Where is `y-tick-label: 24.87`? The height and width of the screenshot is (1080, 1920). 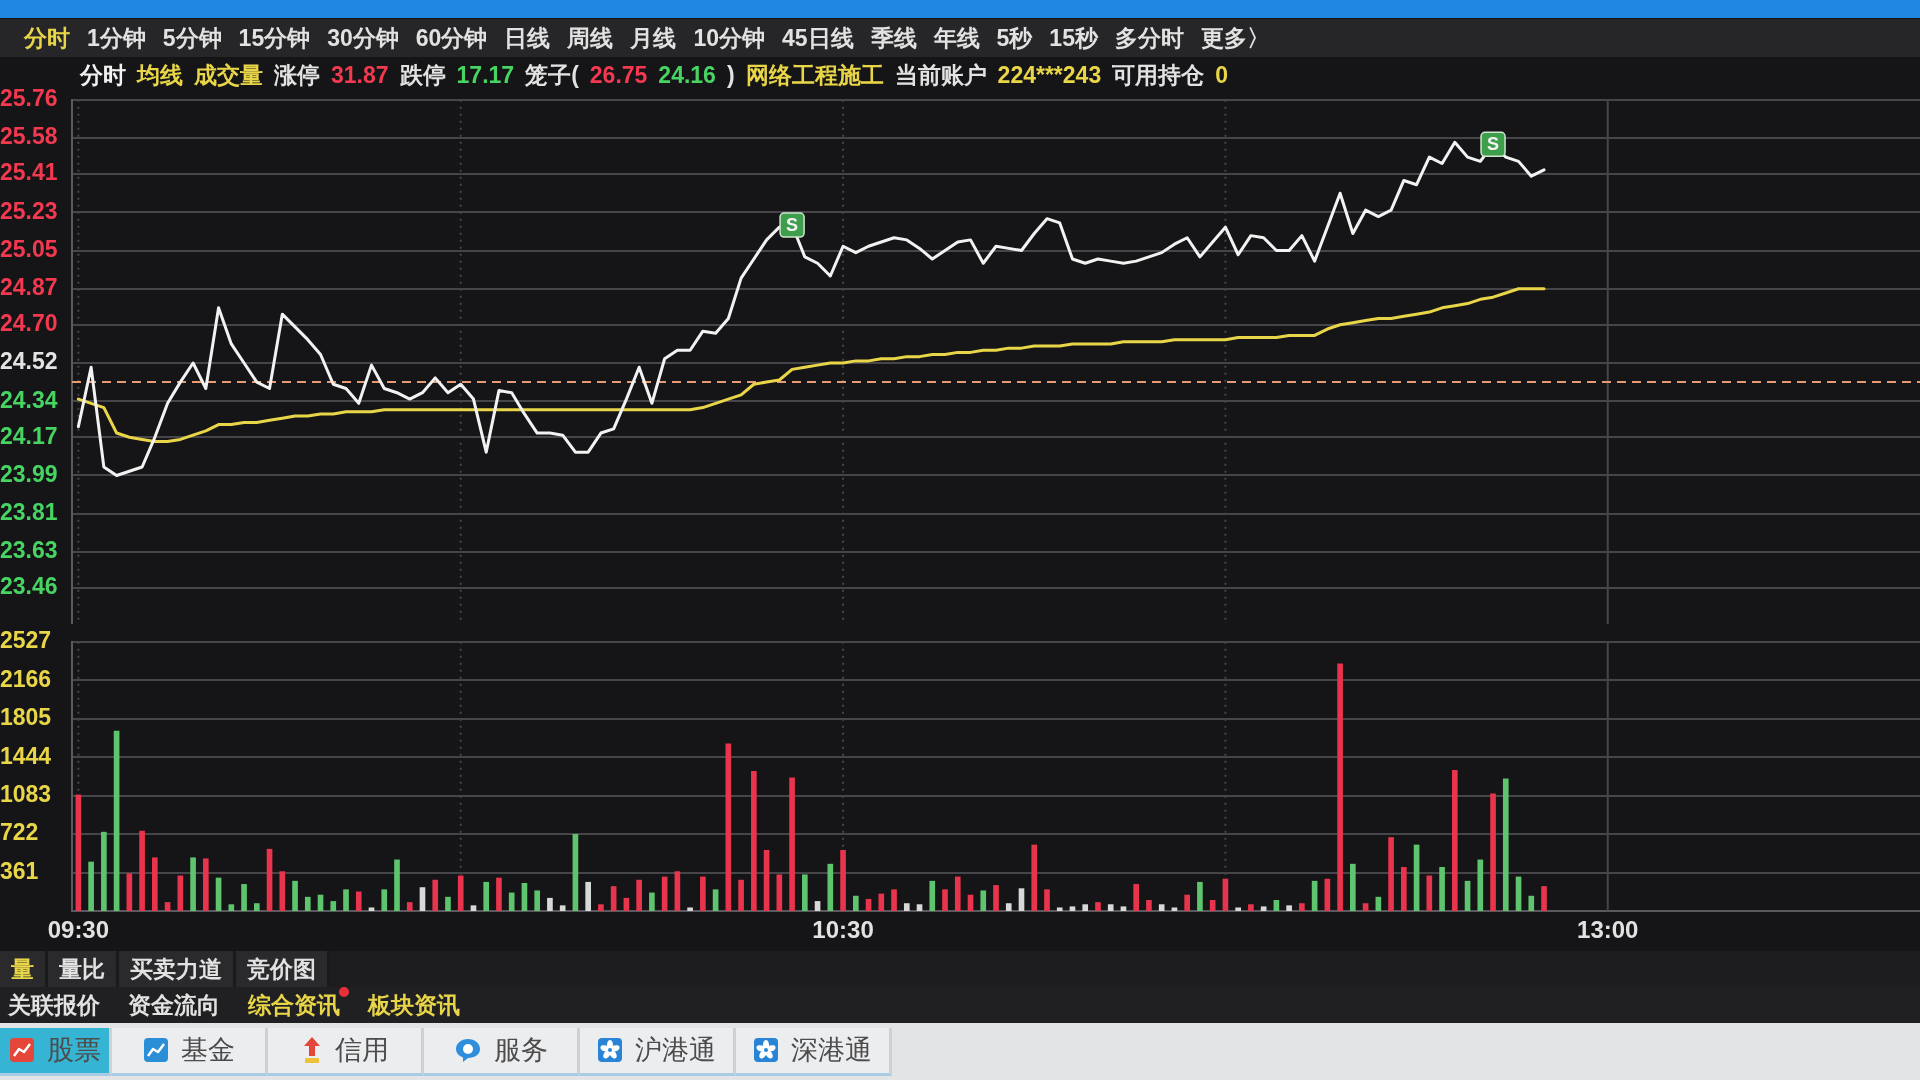 y-tick-label: 24.87 is located at coordinates (29, 287).